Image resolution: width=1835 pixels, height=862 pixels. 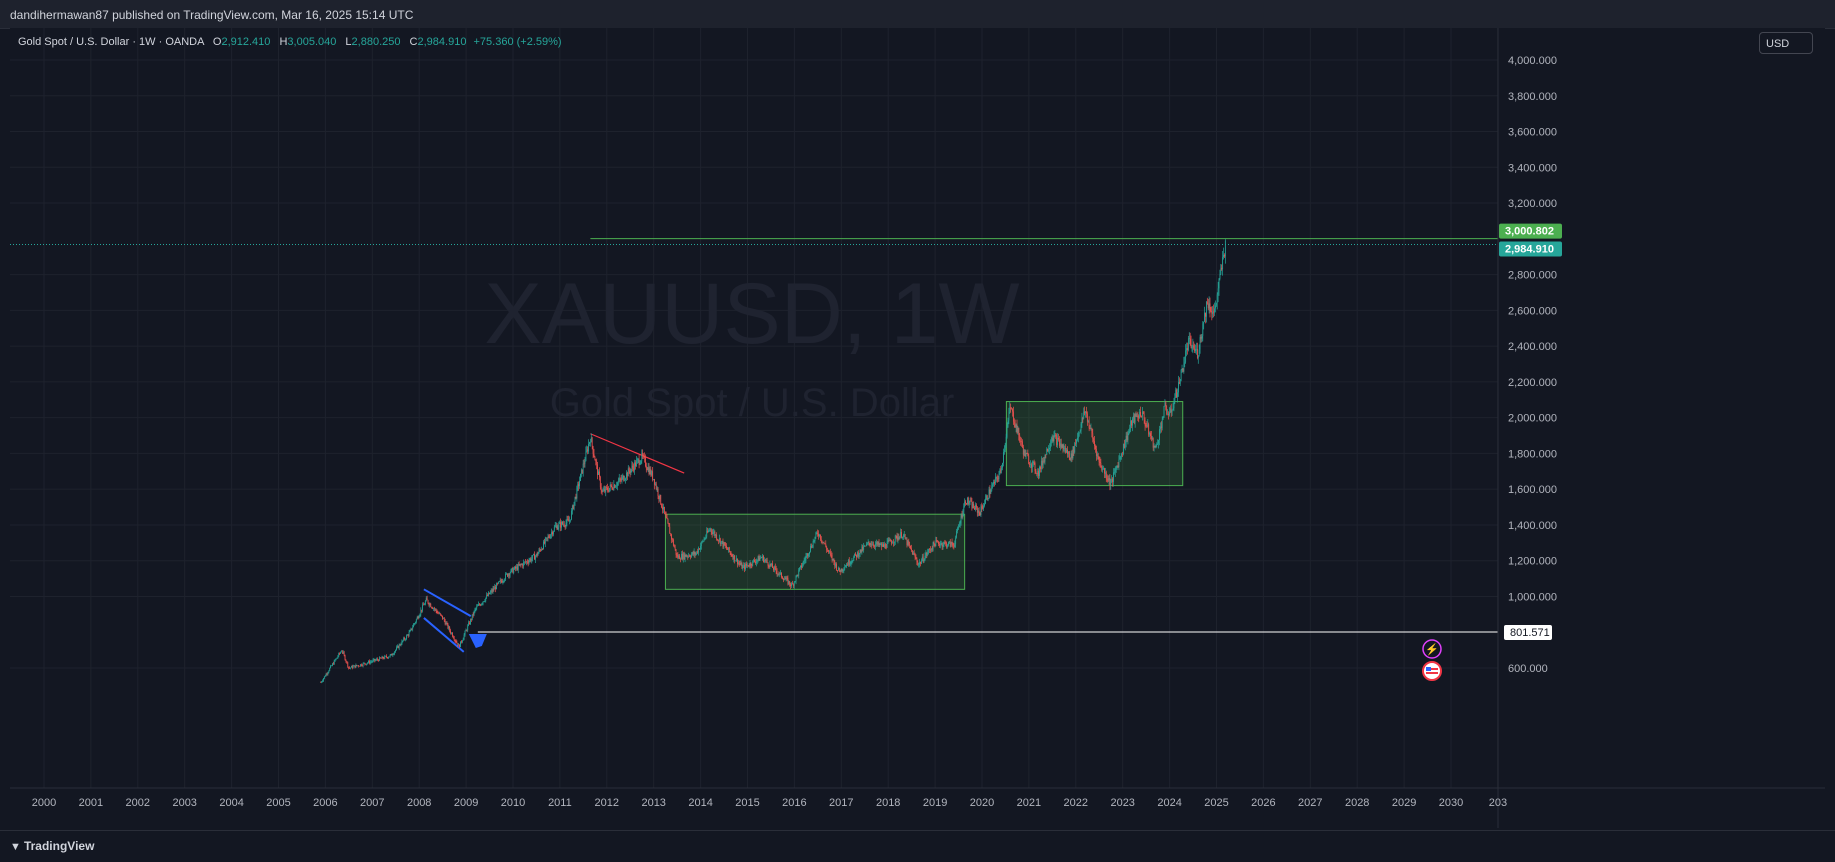 I want to click on x-tick-label: 2009, so click(x=466, y=803).